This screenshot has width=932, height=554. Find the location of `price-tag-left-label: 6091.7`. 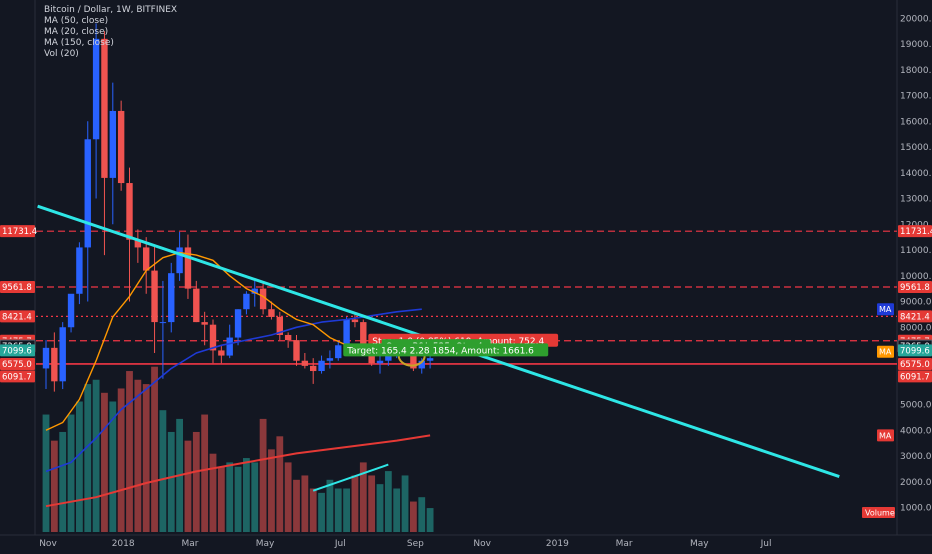

price-tag-left-label: 6091.7 is located at coordinates (17, 377).